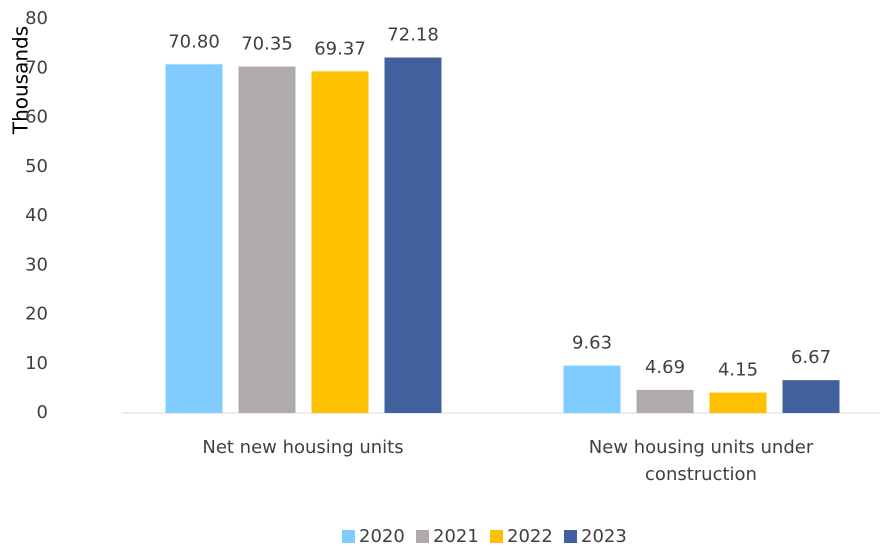 This screenshot has height=546, width=896. Describe the element at coordinates (303, 447) in the screenshot. I see `x-tick-label: Net new housing units` at that location.